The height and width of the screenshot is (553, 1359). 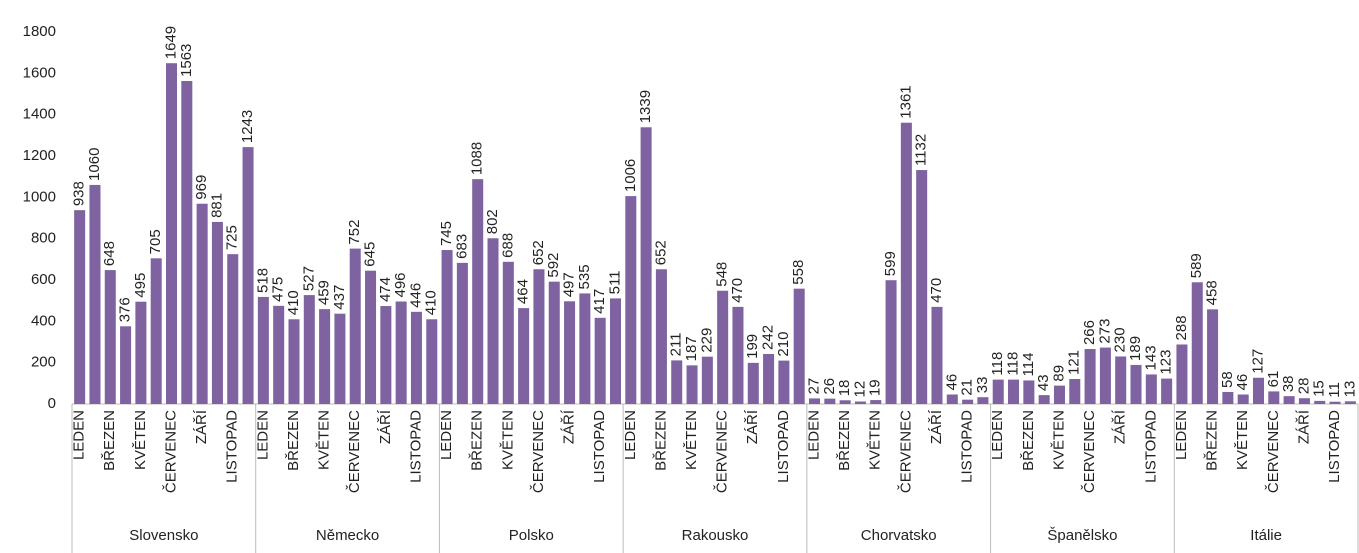 What do you see at coordinates (645, 106) in the screenshot?
I see `value-label: 1339` at bounding box center [645, 106].